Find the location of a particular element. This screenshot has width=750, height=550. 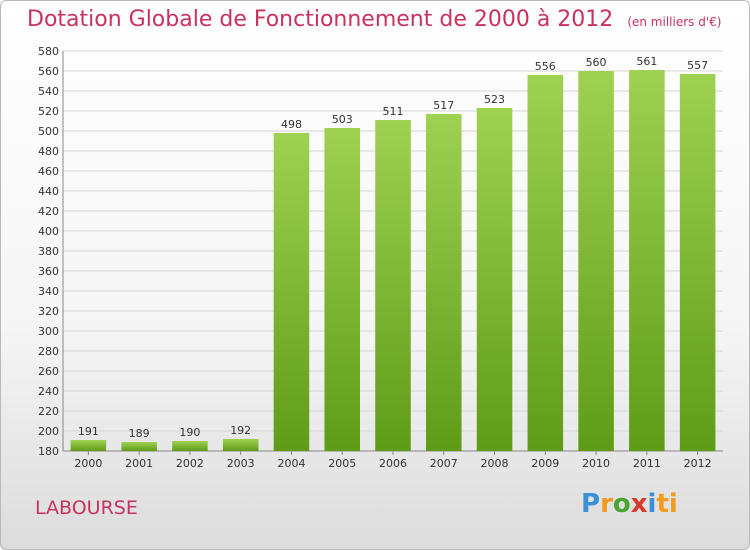

bar-2010 is located at coordinates (596, 261).